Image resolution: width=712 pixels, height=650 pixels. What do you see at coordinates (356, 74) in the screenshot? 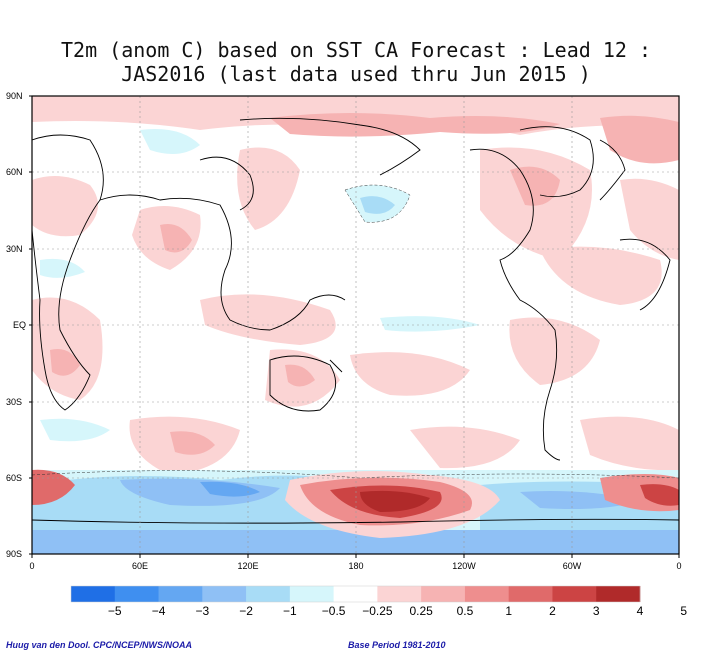
I see `map-title-line-2: JAS2016 (last data used thru Jun 2015 )` at bounding box center [356, 74].